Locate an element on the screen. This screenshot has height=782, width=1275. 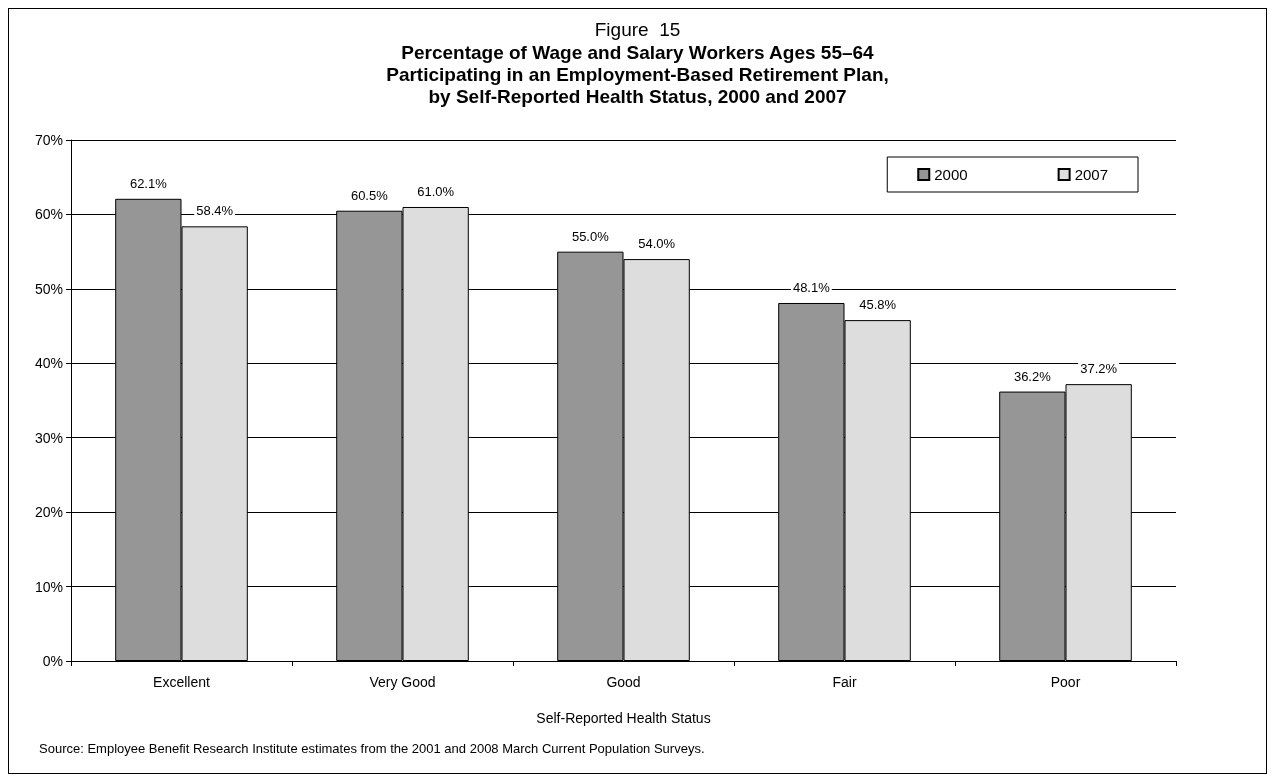
x-tick-label: Fair is located at coordinates (844, 682).